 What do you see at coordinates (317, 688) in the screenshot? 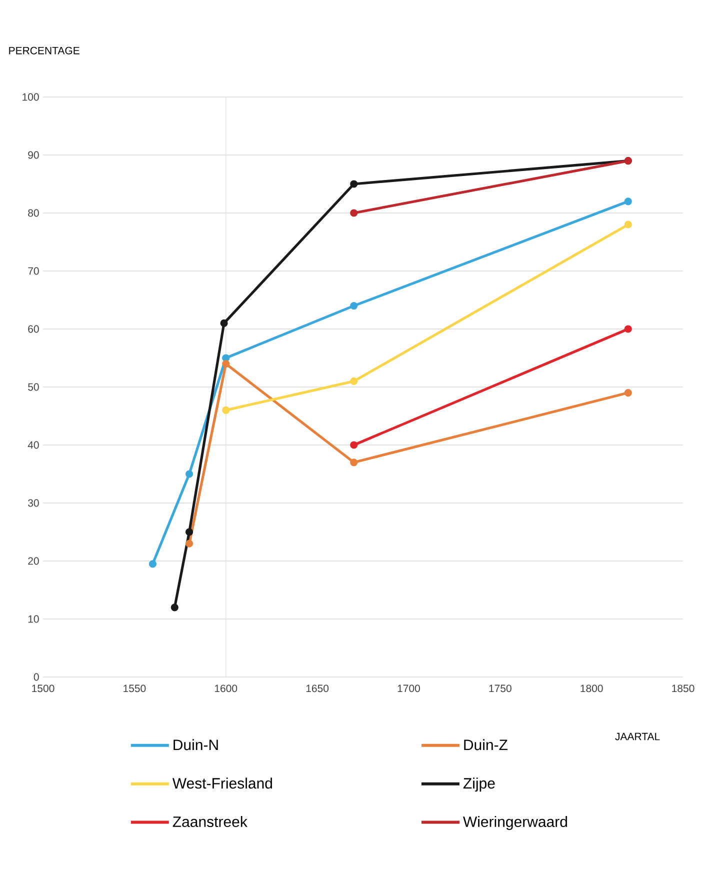
I see `x-tick-label: 1650` at bounding box center [317, 688].